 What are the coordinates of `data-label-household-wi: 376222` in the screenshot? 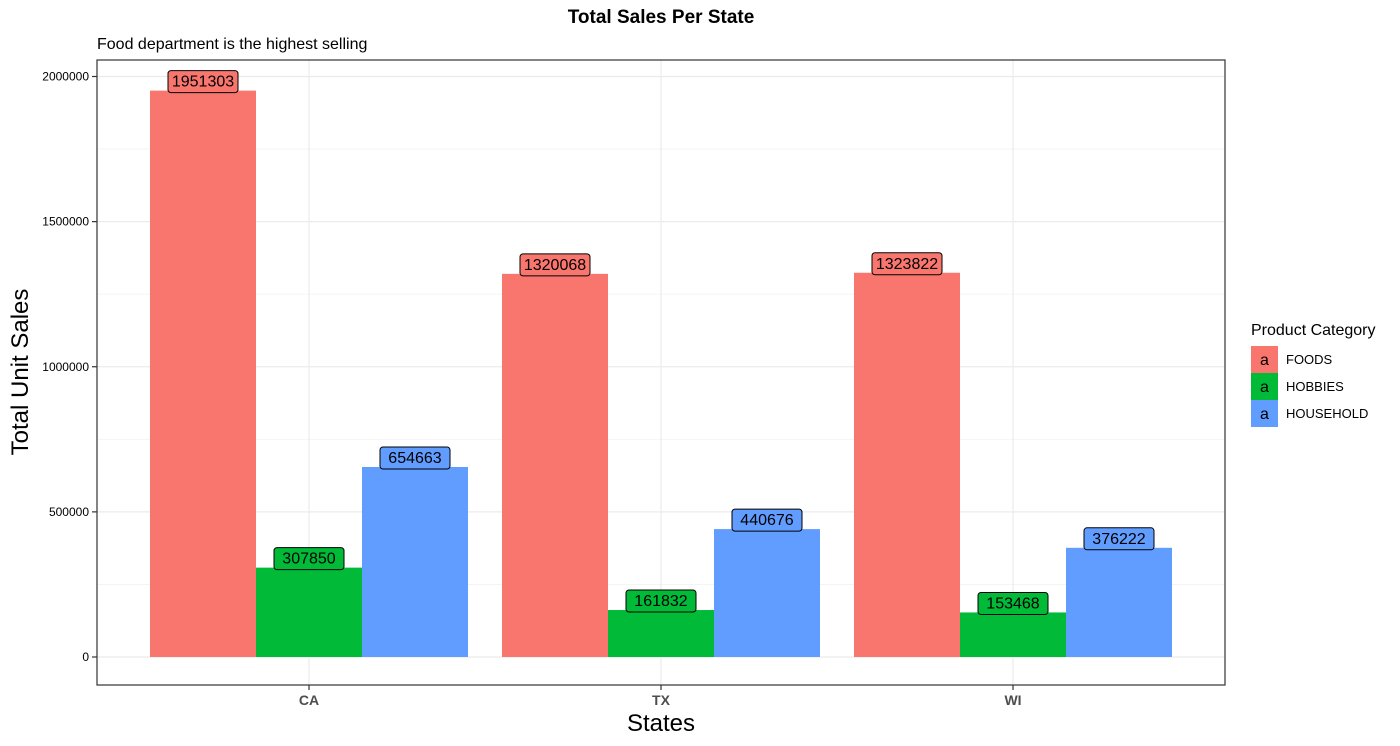 It's located at (1119, 539).